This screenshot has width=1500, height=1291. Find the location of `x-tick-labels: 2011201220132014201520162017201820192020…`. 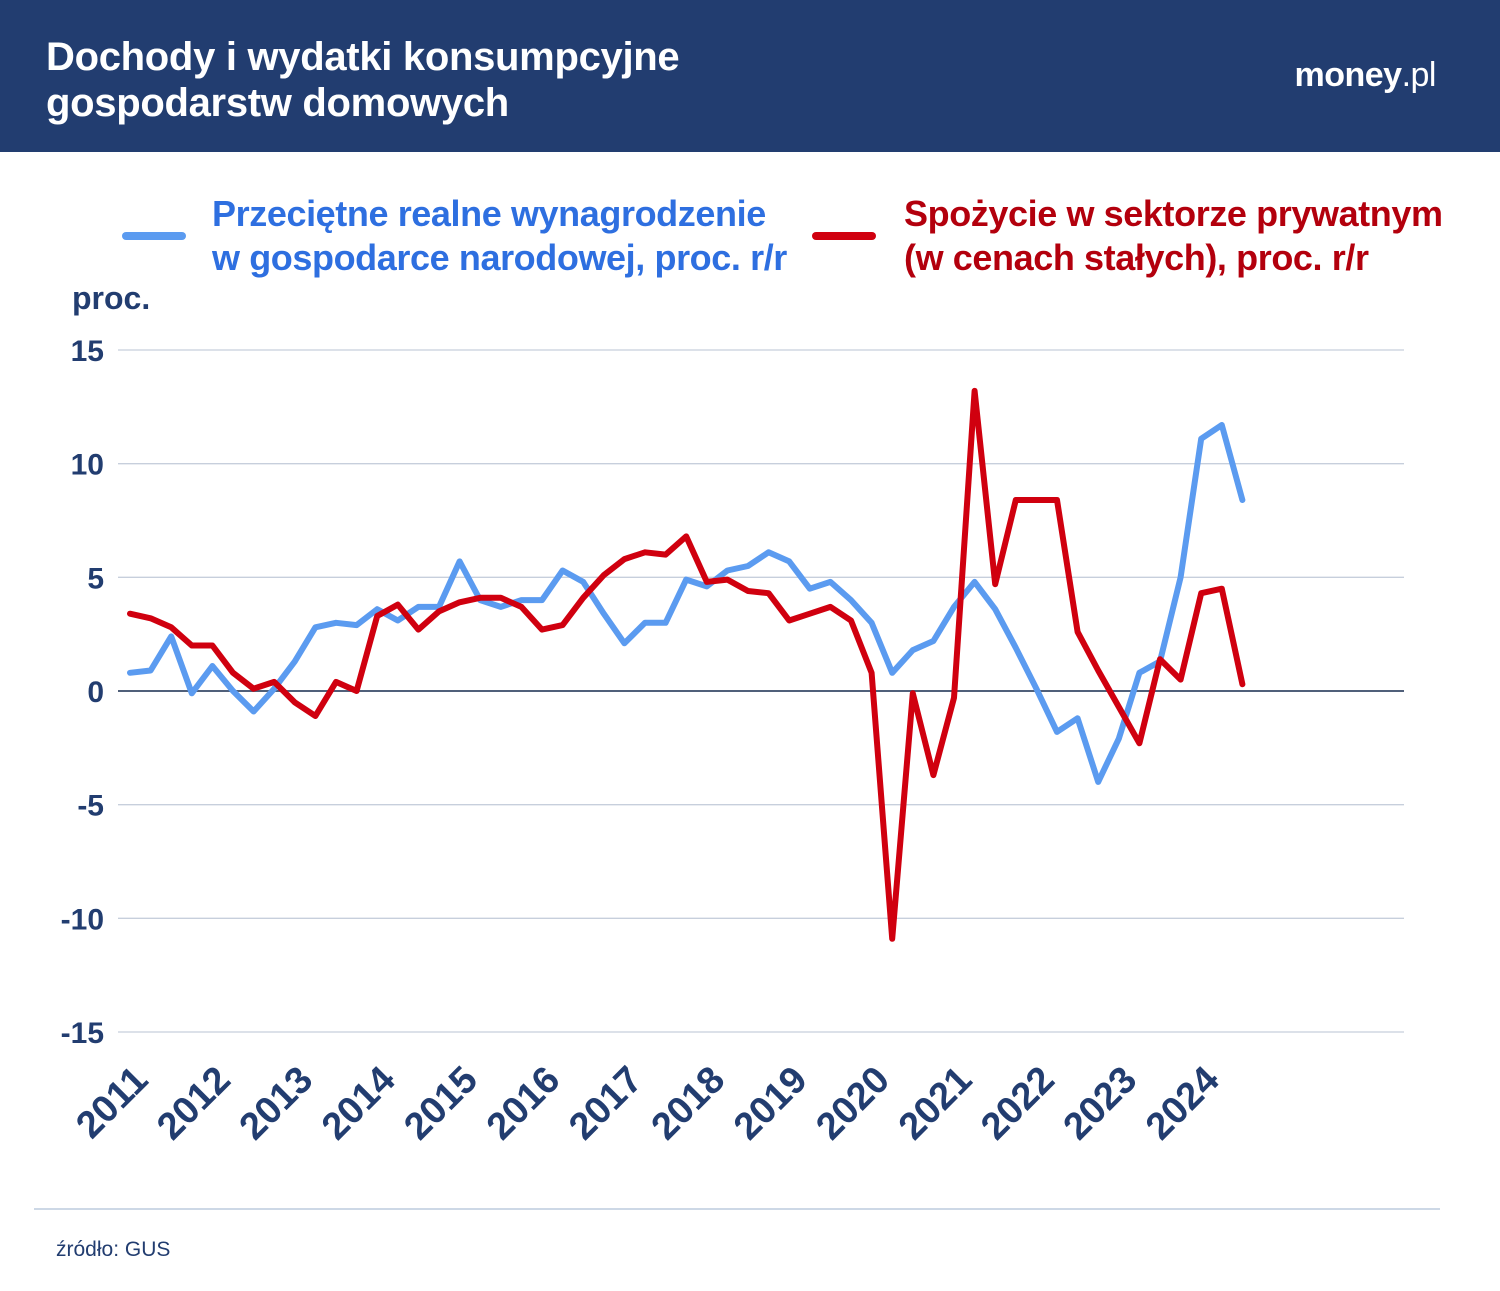

x-tick-labels: 2011201220132014201520162017201820192020… is located at coordinates (647, 1103).